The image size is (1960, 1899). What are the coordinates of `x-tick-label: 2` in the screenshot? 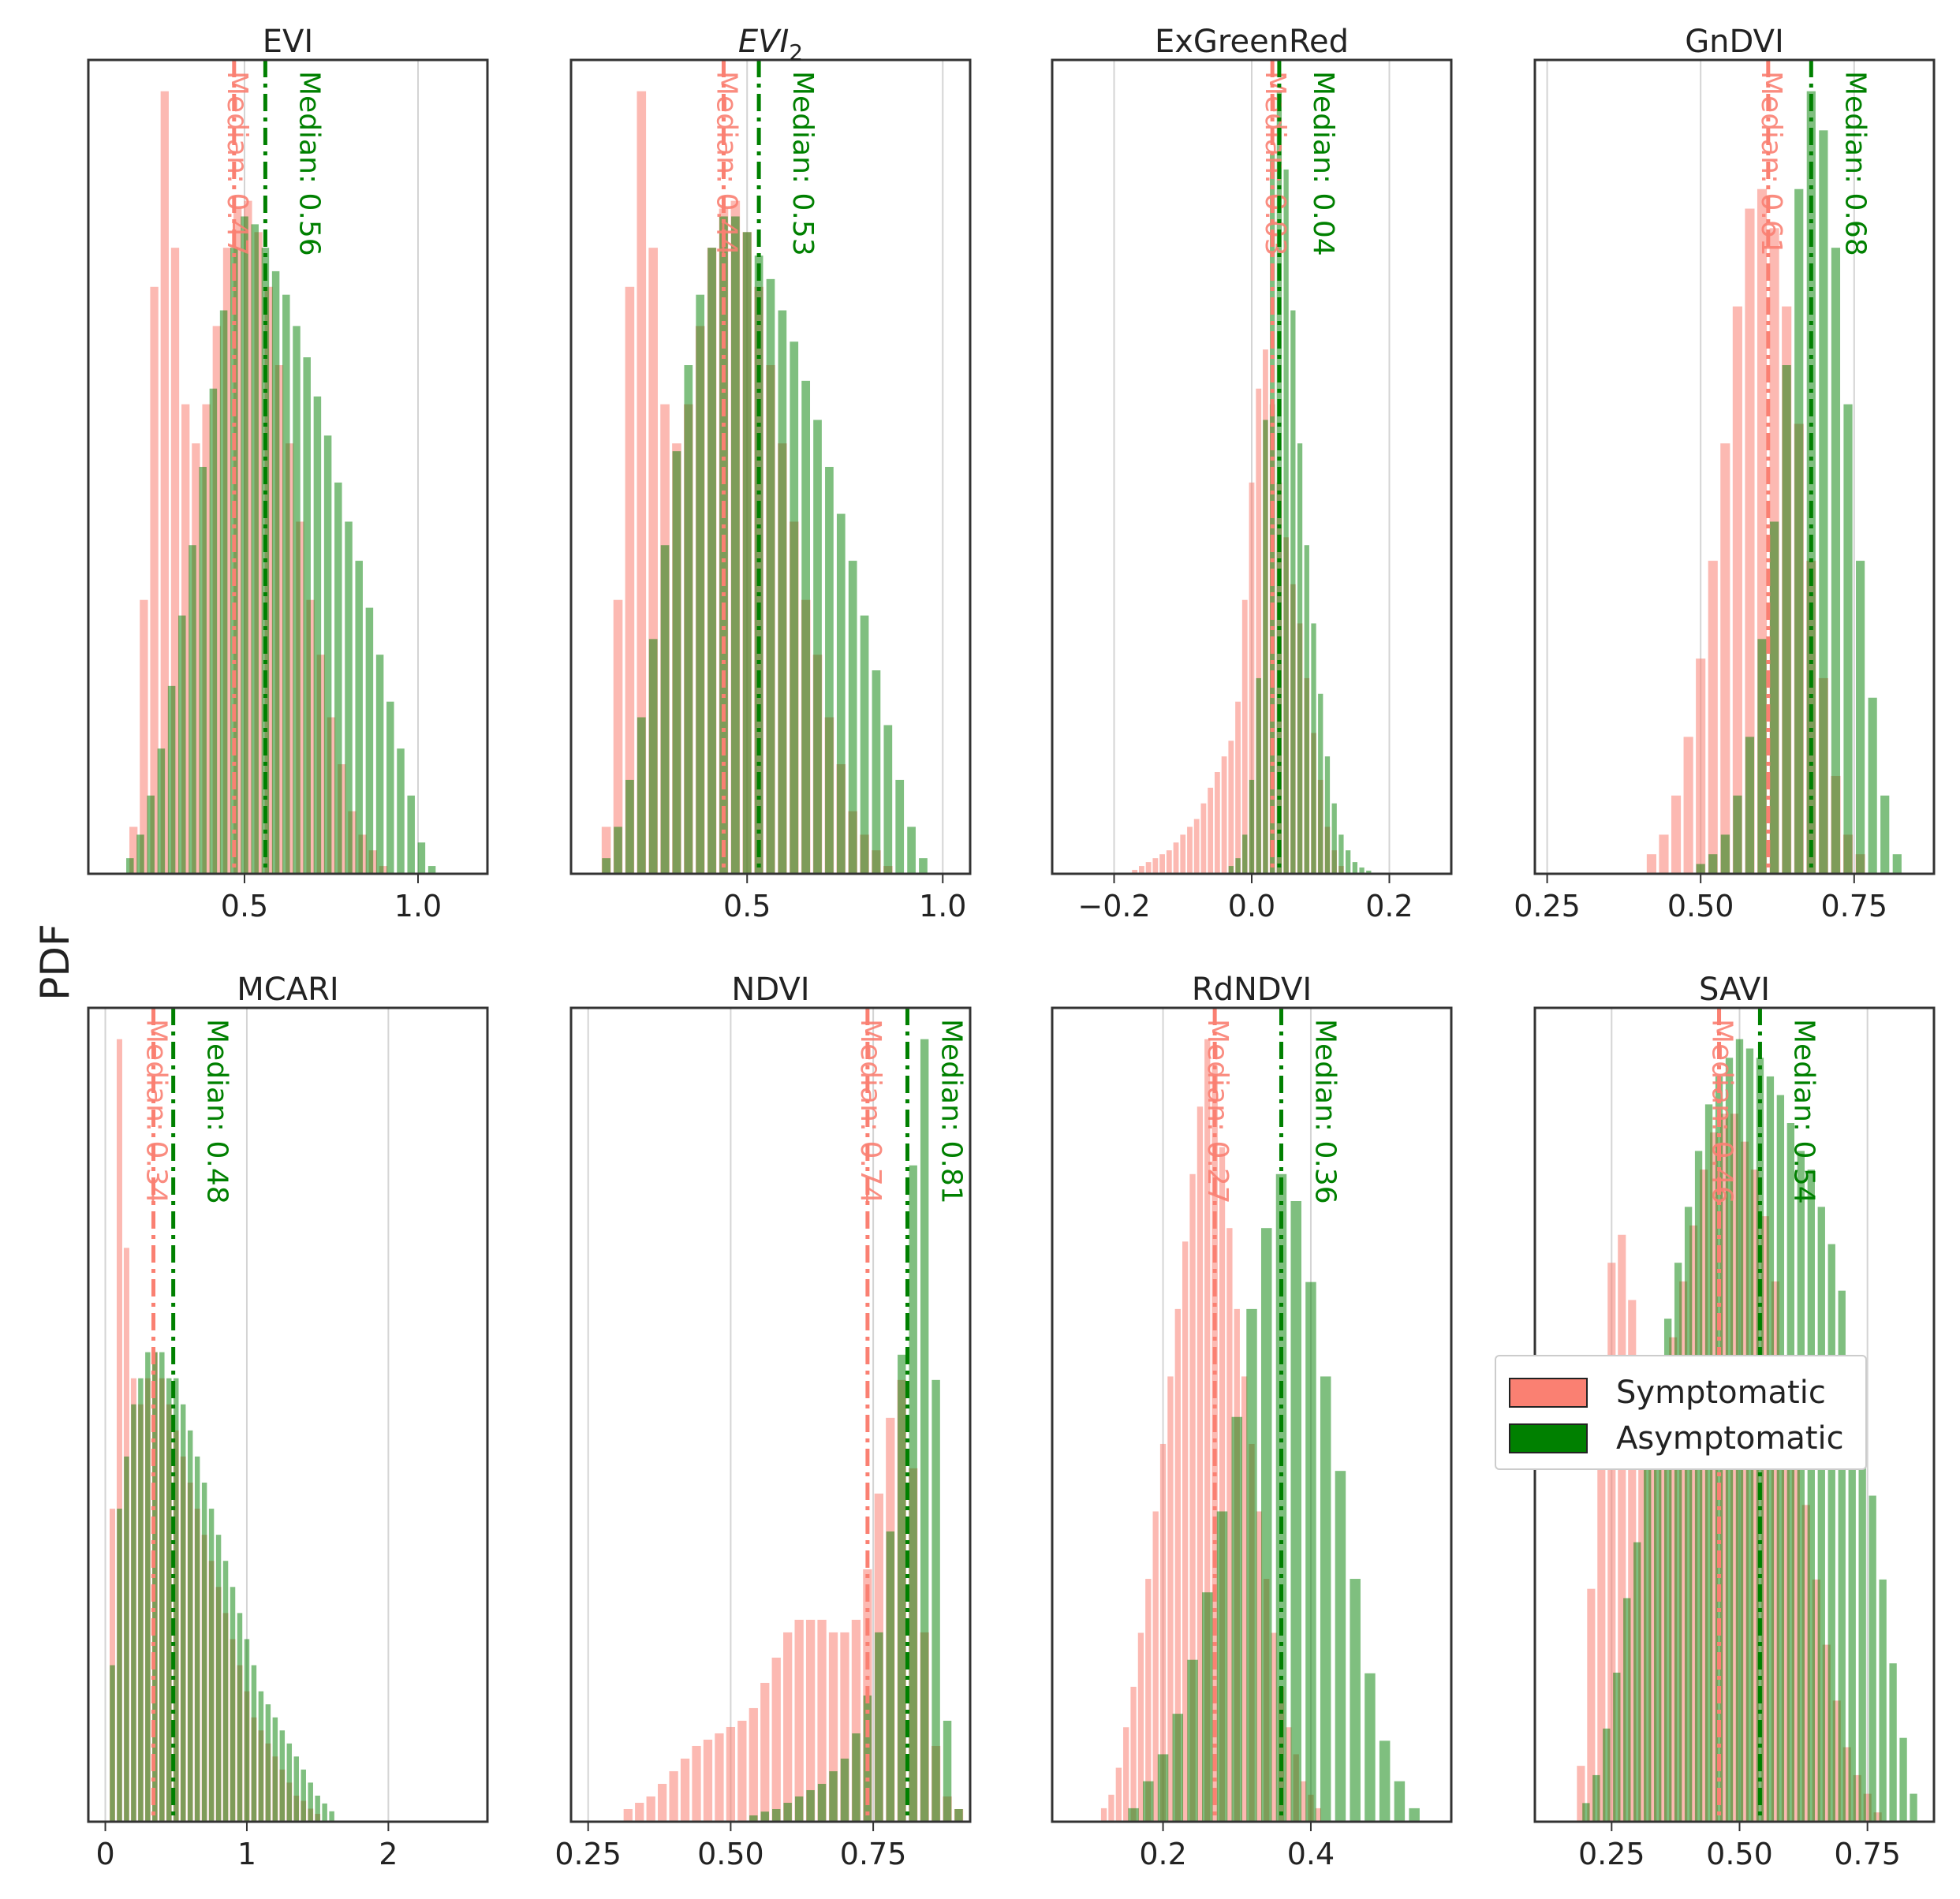 It's located at (388, 1854).